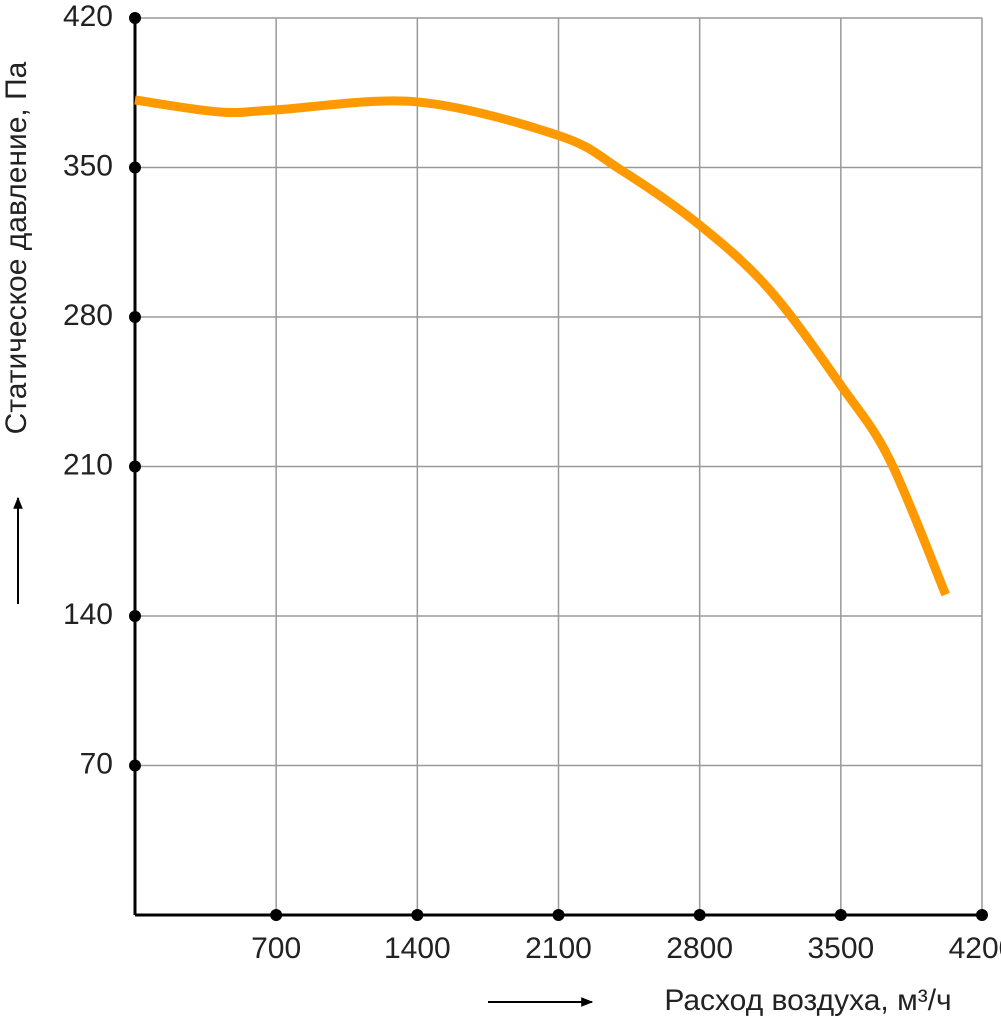  I want to click on y-tick-label: 140, so click(88, 614).